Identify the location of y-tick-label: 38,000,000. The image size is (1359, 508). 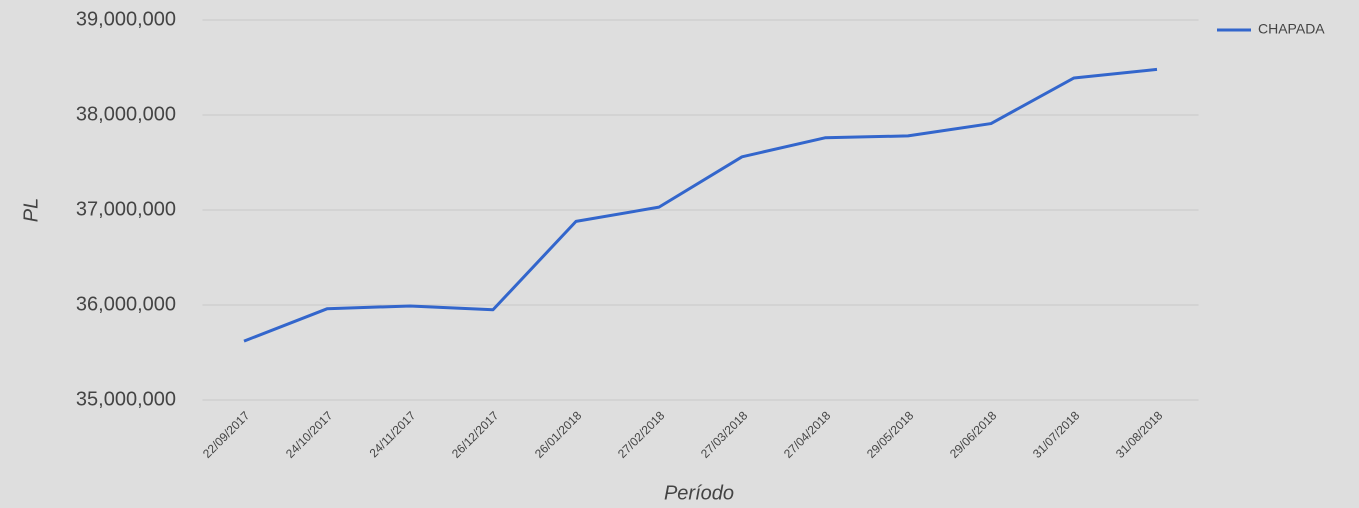
(126, 114).